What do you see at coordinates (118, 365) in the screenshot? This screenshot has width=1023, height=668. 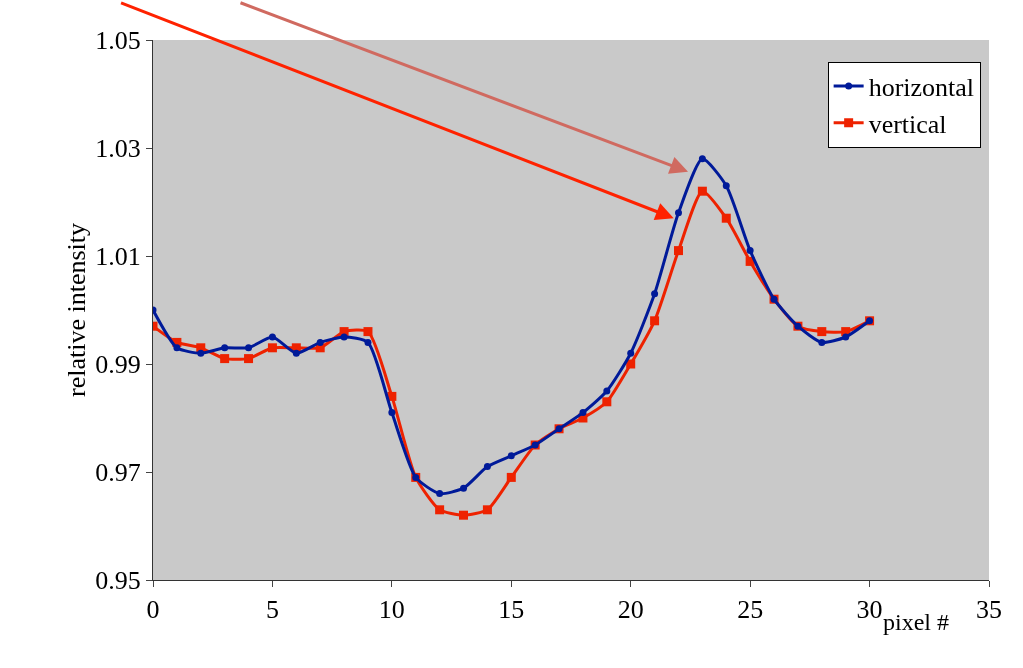 I see `y-tick-label: 0.99` at bounding box center [118, 365].